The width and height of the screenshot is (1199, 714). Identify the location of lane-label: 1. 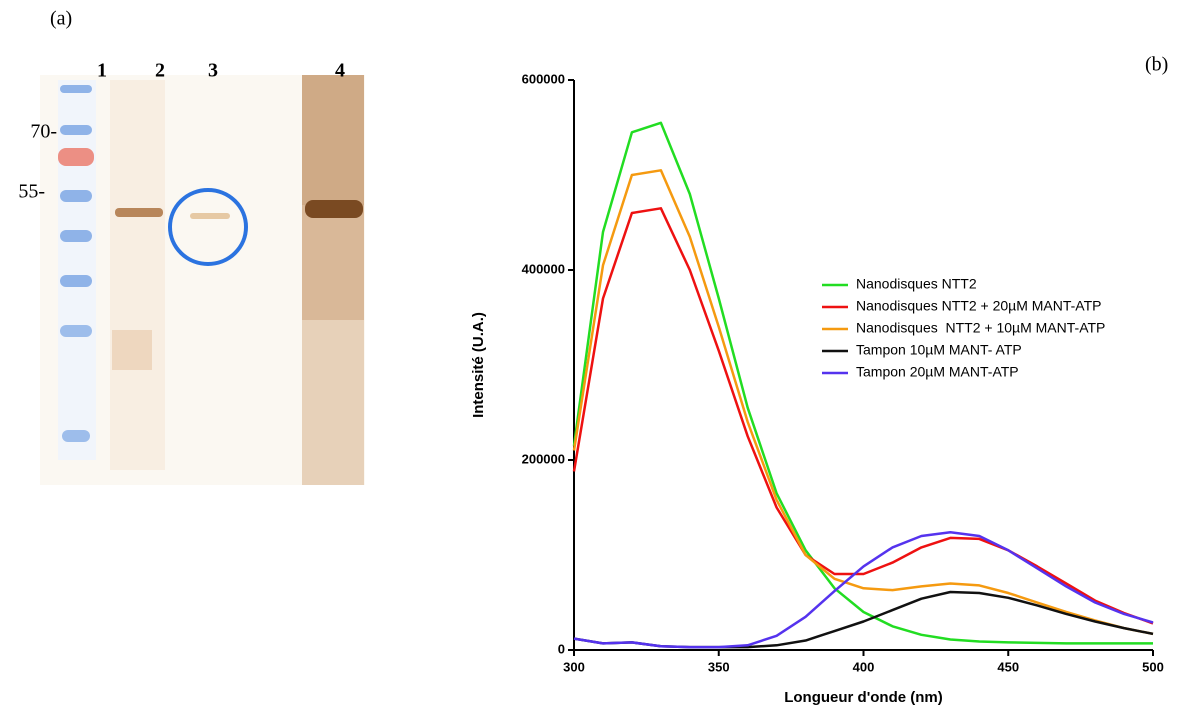
(102, 71).